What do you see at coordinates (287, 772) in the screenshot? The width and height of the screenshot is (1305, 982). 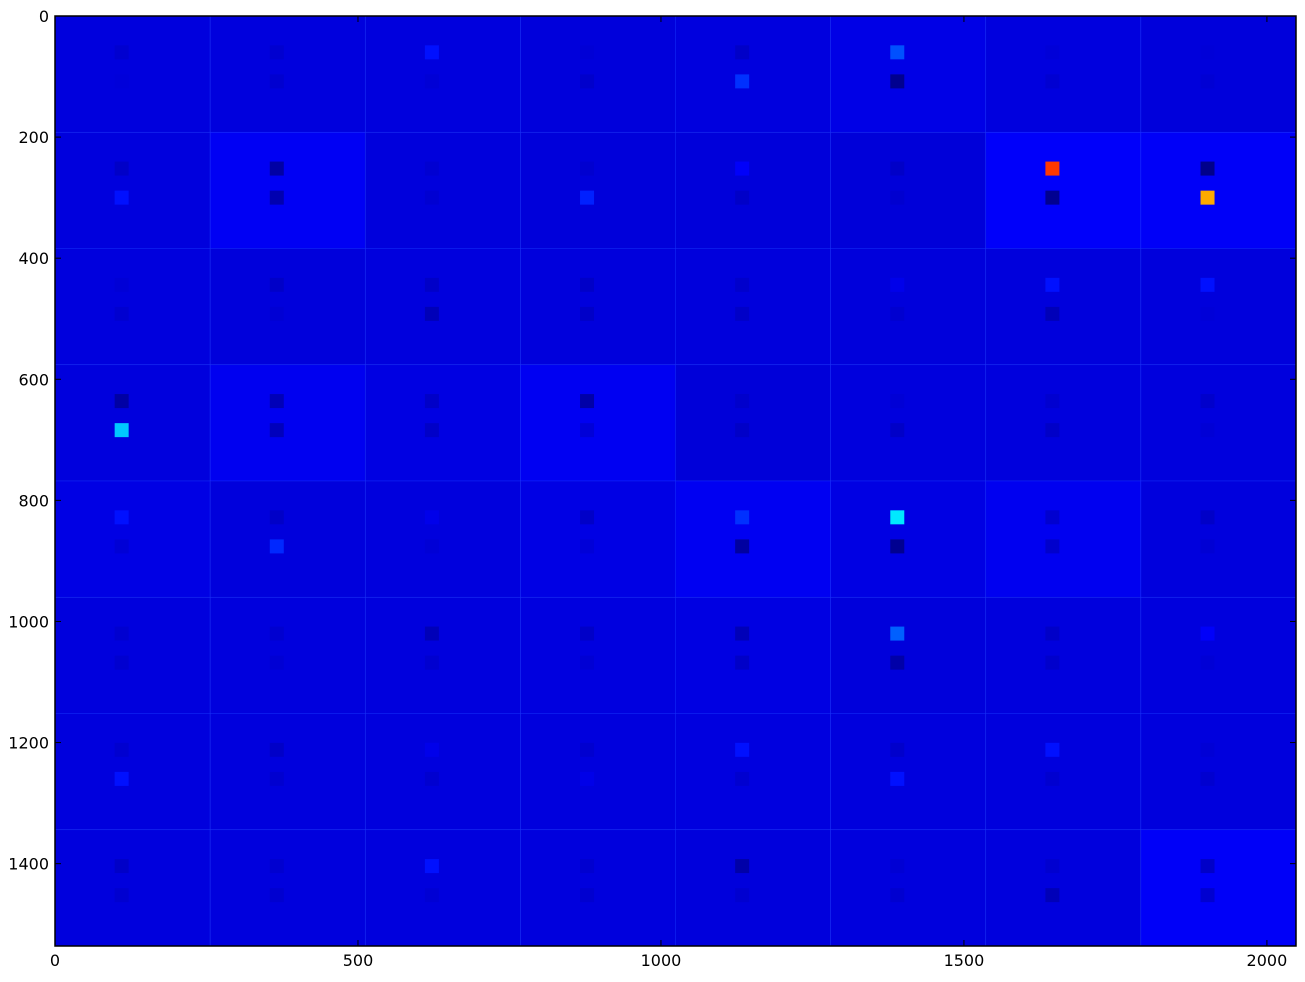 I see `heatmap-tile-r6-c1` at bounding box center [287, 772].